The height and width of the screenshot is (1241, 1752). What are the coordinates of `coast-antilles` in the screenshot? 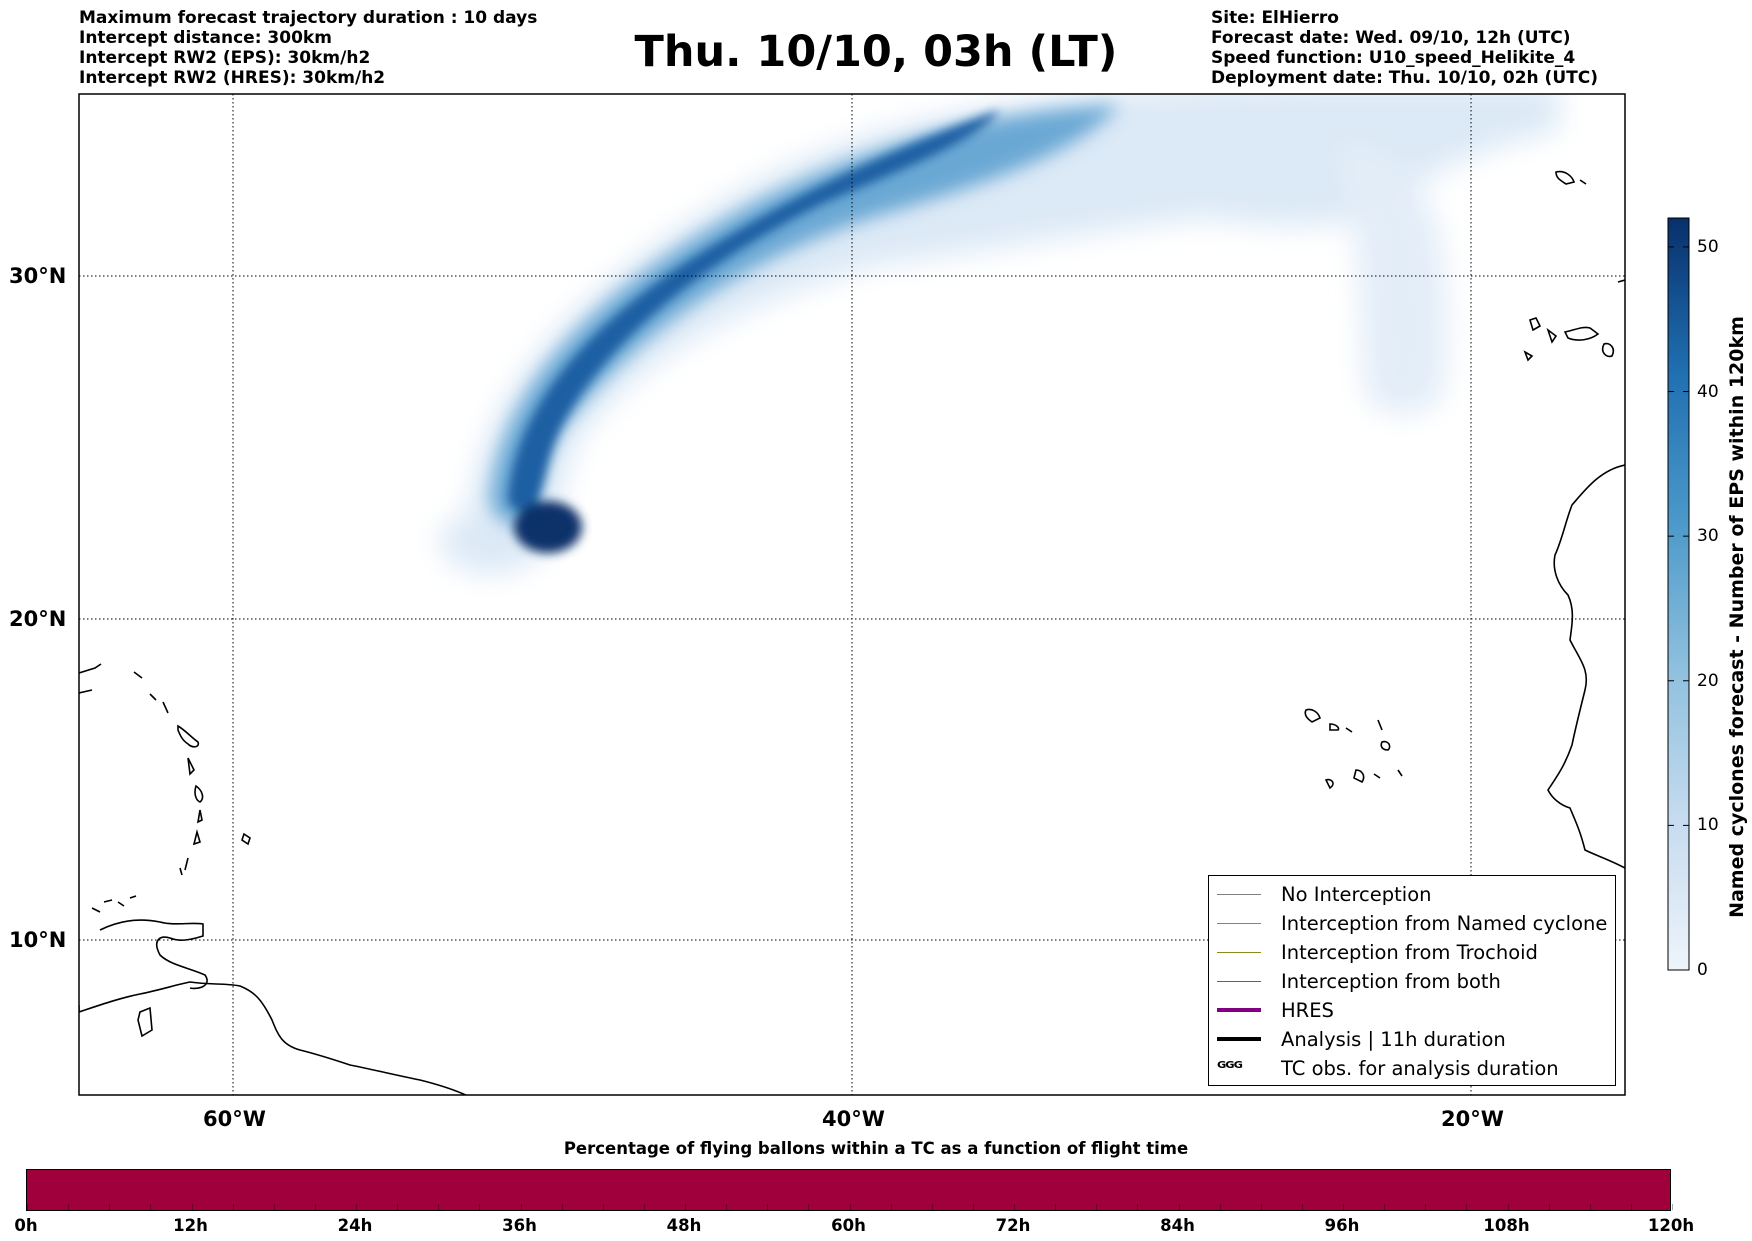 It's located at (168, 773).